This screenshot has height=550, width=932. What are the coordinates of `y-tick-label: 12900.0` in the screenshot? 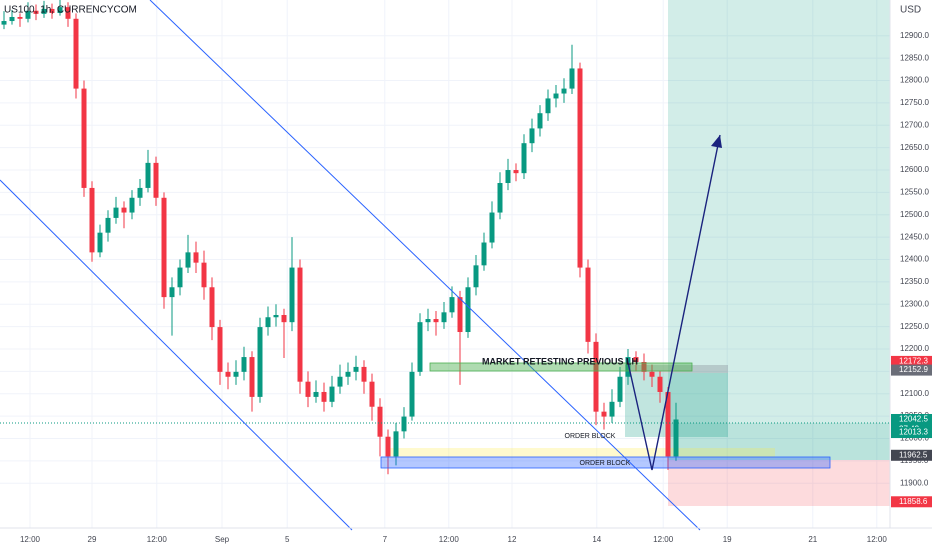 It's located at (914, 35).